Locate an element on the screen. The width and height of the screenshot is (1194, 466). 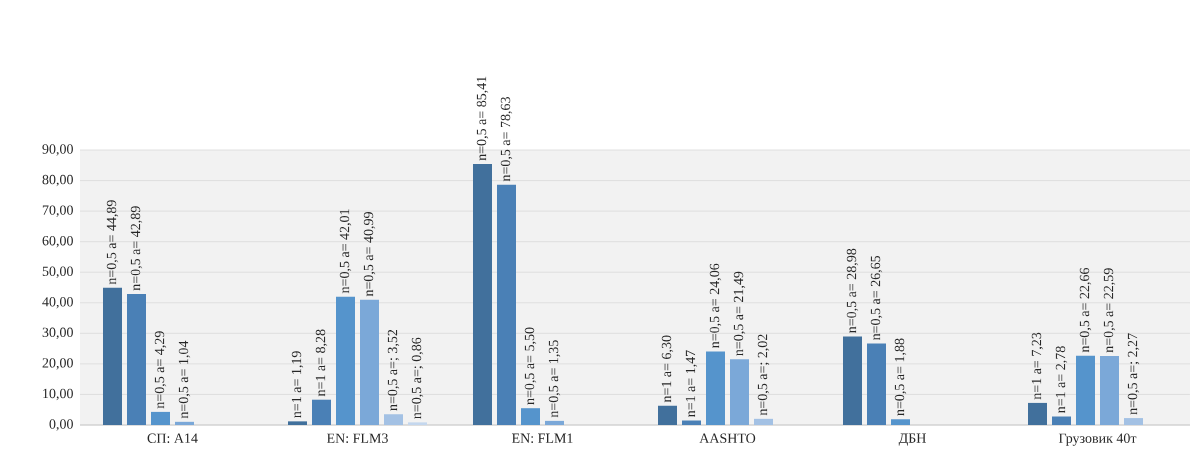
data-label: n=0,5 a= 44,89 is located at coordinates (112, 242).